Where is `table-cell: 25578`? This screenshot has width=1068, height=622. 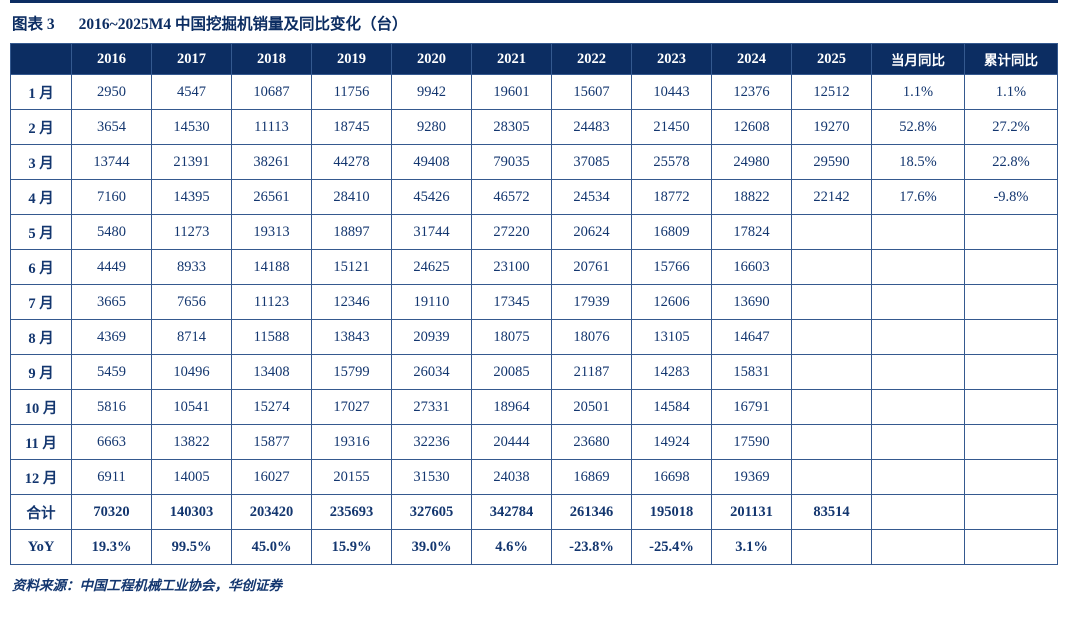
table-cell: 25578 is located at coordinates (671, 162).